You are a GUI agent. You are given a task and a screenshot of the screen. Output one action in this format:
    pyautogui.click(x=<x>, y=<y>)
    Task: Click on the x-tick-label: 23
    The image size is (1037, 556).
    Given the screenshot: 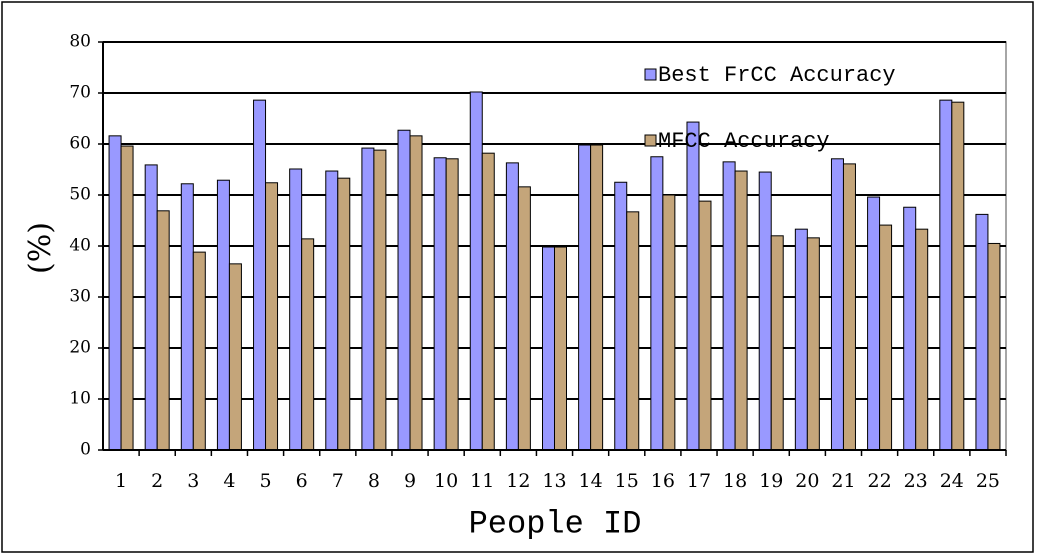 What is the action you would take?
    pyautogui.click(x=916, y=481)
    